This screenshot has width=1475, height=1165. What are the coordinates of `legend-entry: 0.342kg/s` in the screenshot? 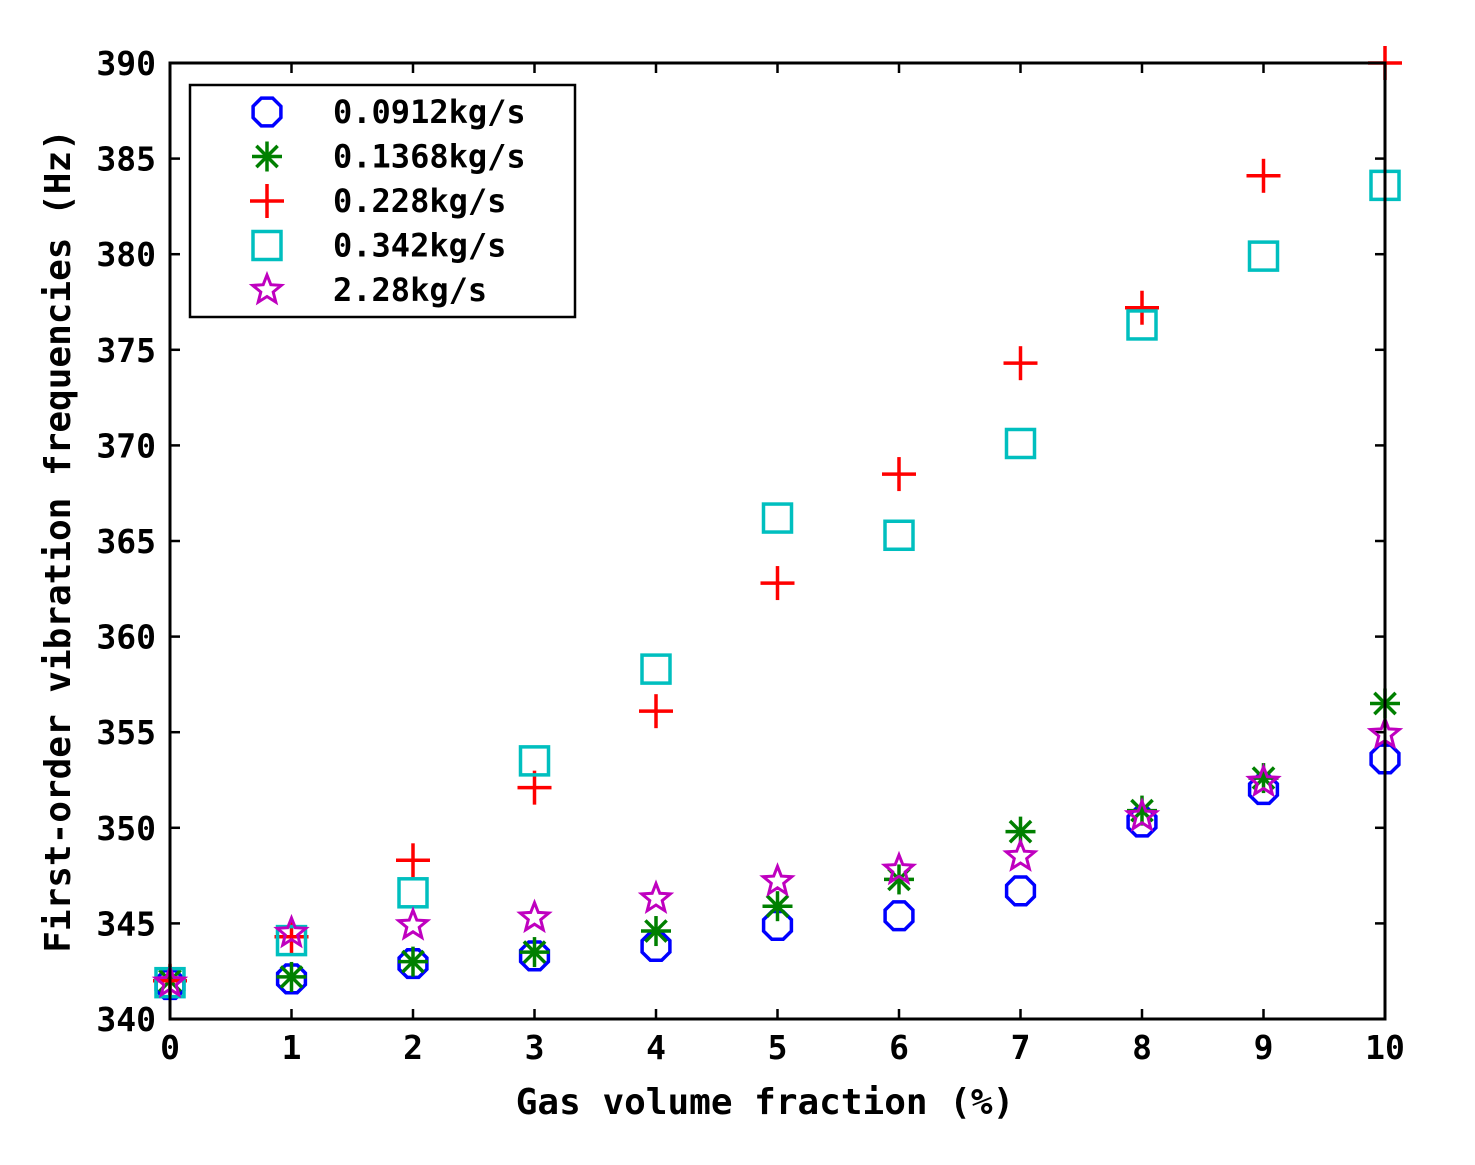 It's located at (378, 246).